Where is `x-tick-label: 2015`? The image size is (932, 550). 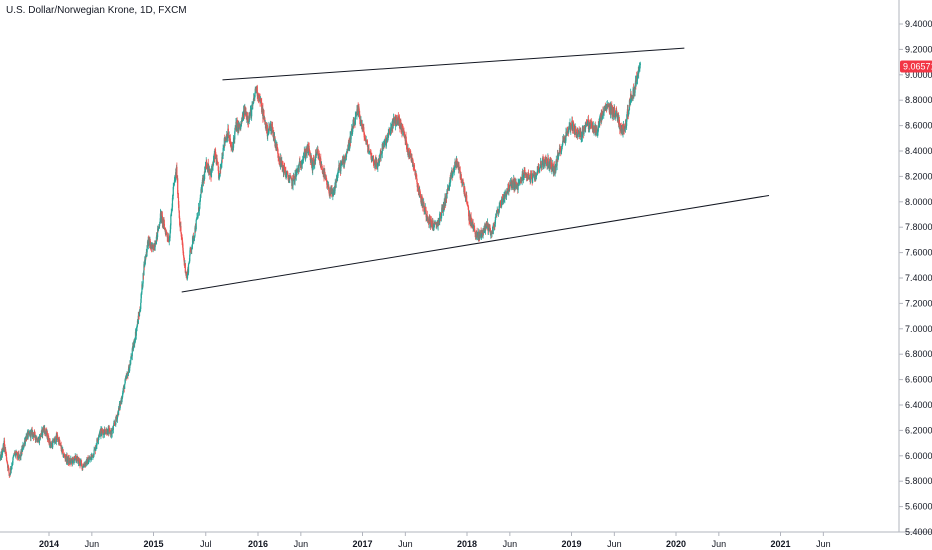
x-tick-label: 2015 is located at coordinates (153, 544).